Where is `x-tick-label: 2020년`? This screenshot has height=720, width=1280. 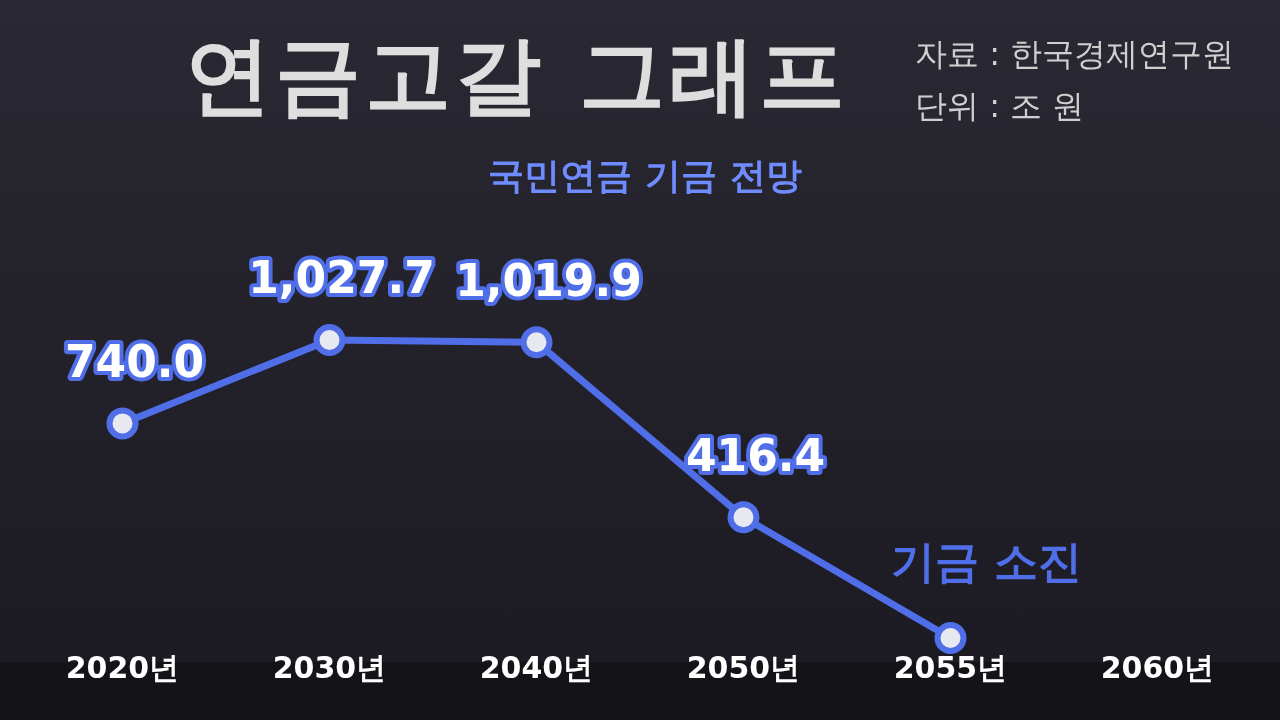
x-tick-label: 2020년 is located at coordinates (122, 667).